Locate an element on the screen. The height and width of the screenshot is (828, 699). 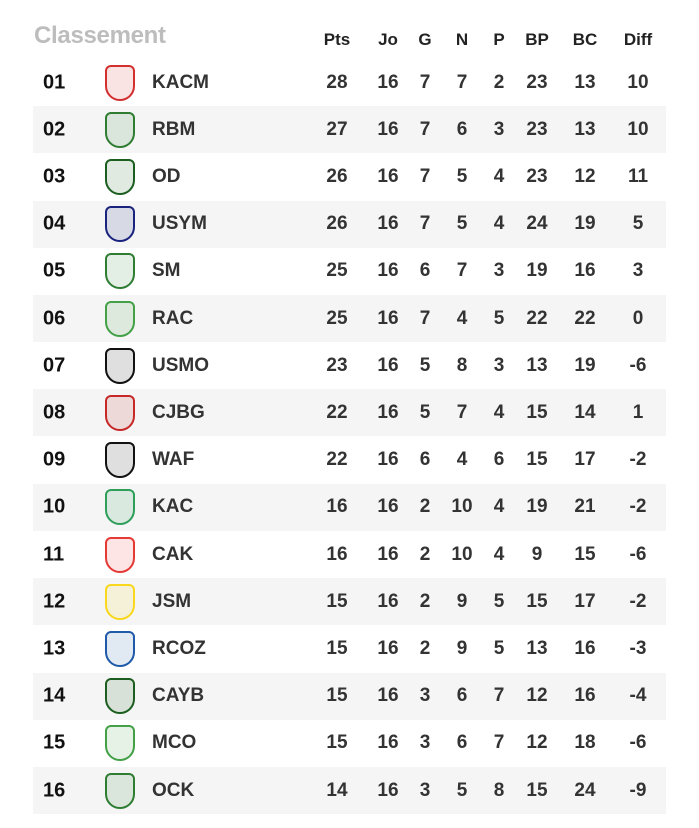
stat-goal-diff: -6 is located at coordinates (638, 743).